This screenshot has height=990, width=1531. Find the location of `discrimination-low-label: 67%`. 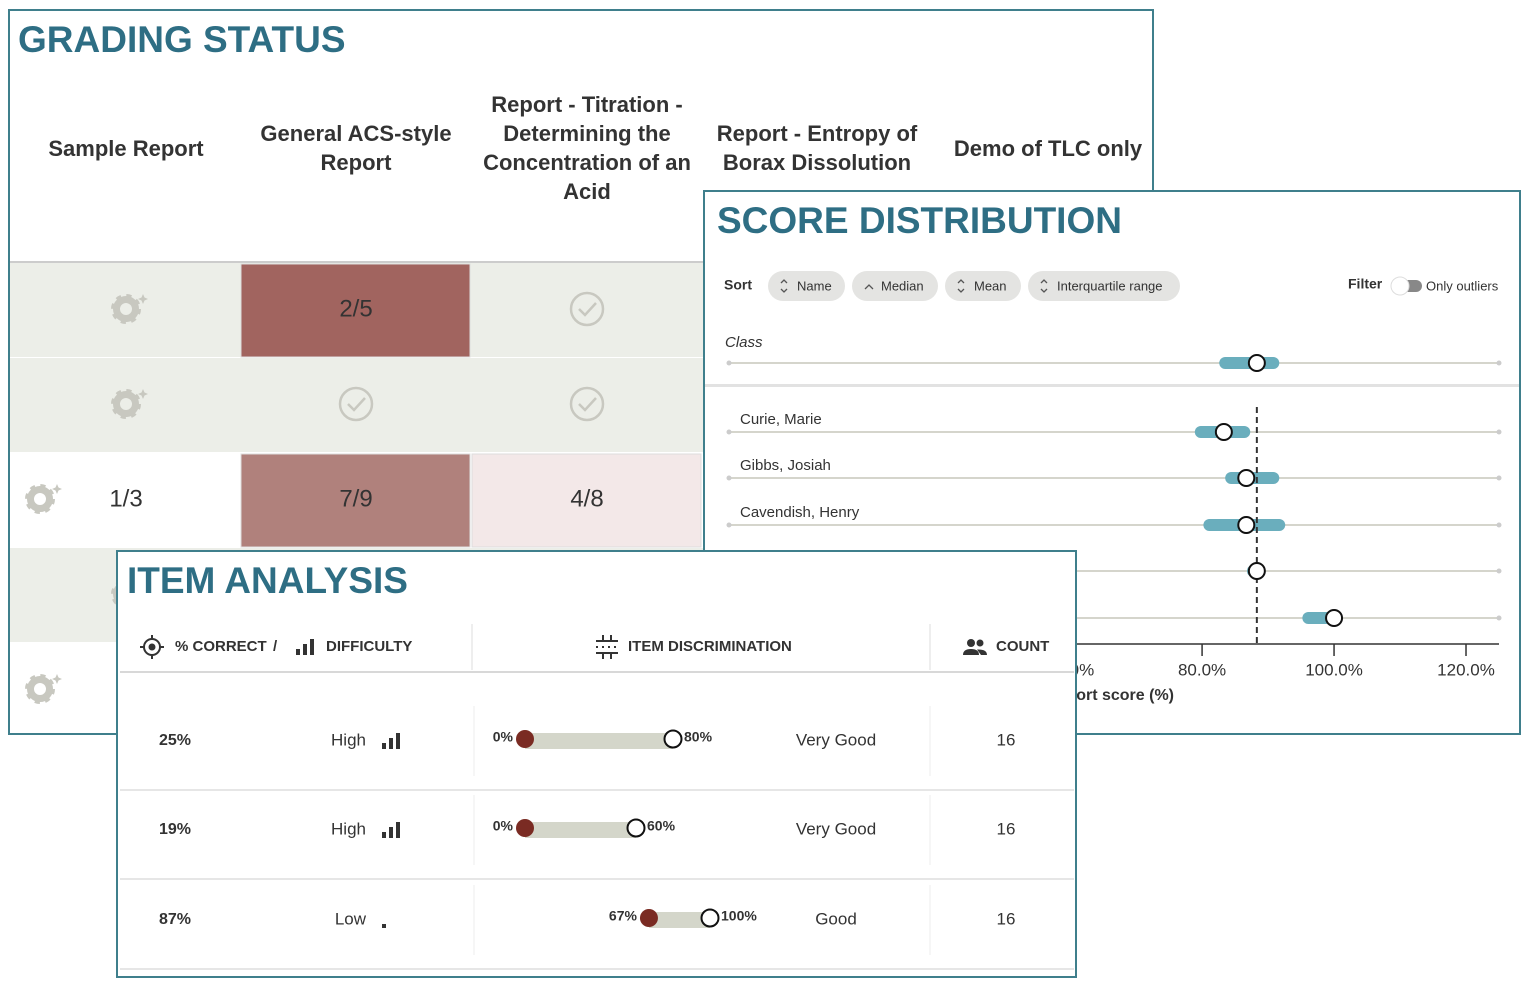

discrimination-low-label: 67% is located at coordinates (623, 916).